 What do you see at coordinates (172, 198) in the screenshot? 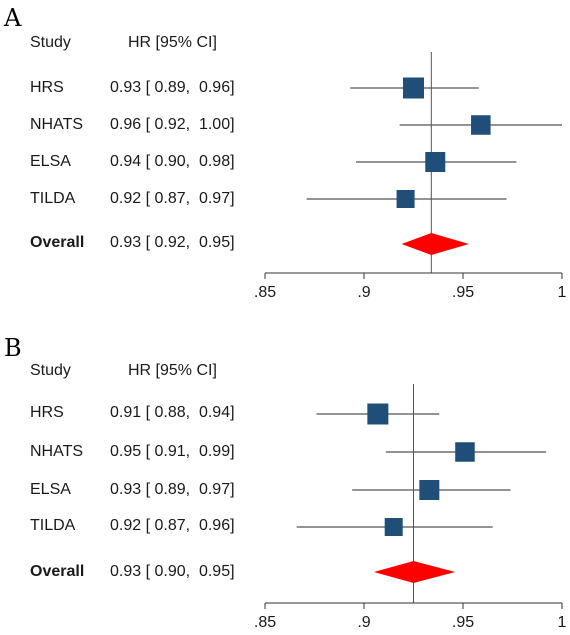
I see `panel-a-hr-text: 0.92 [ 0.87, 0.97]` at bounding box center [172, 198].